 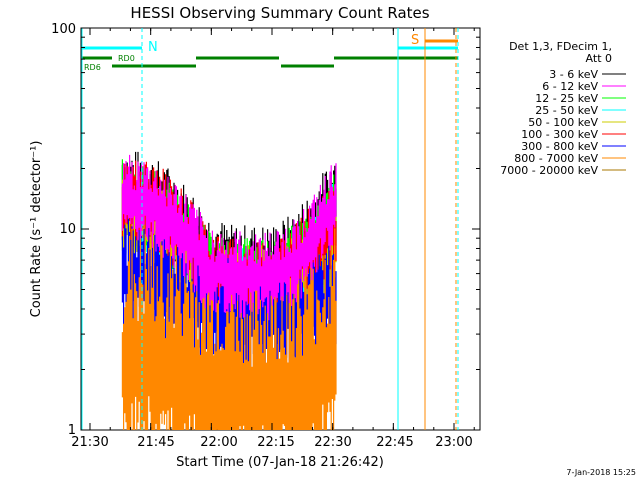 I want to click on annotation-label-s: S, so click(x=415, y=40).